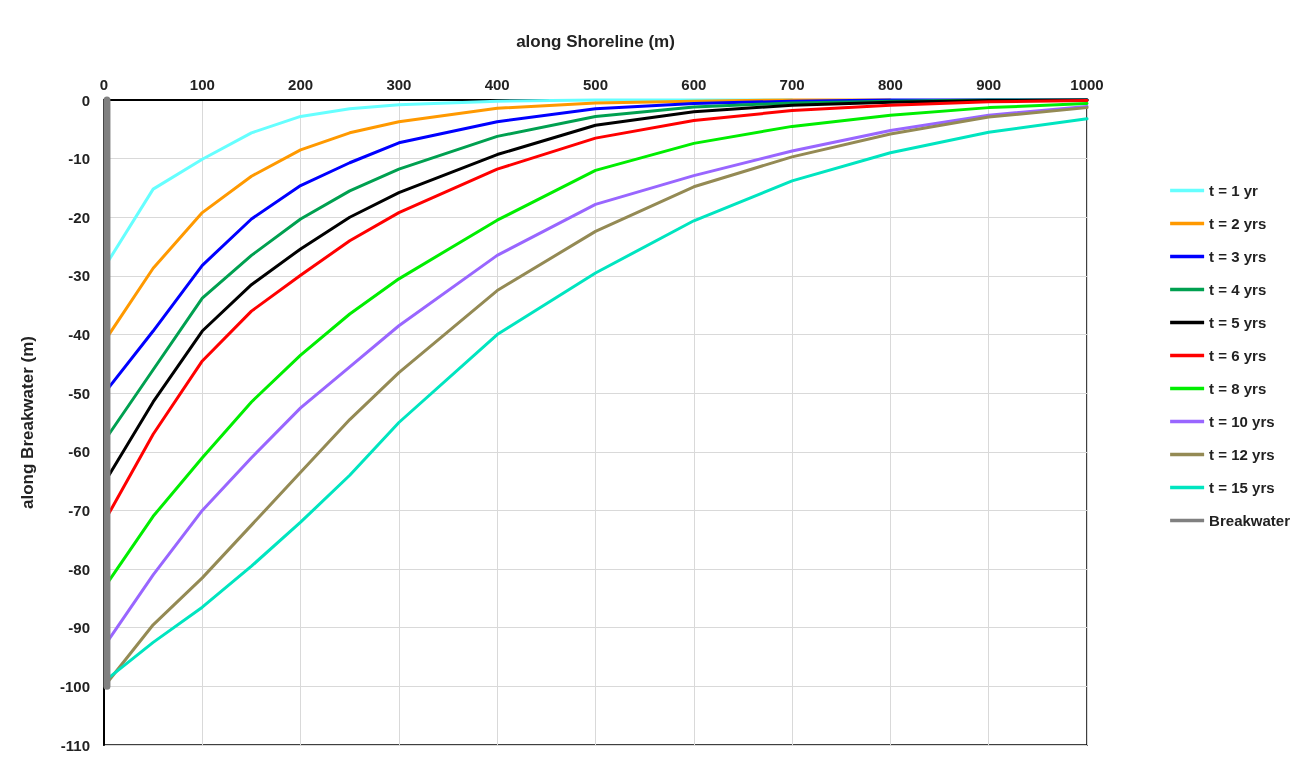 This screenshot has width=1303, height=763. Describe the element at coordinates (792, 84) in the screenshot. I see `x-tick-label: 700` at that location.